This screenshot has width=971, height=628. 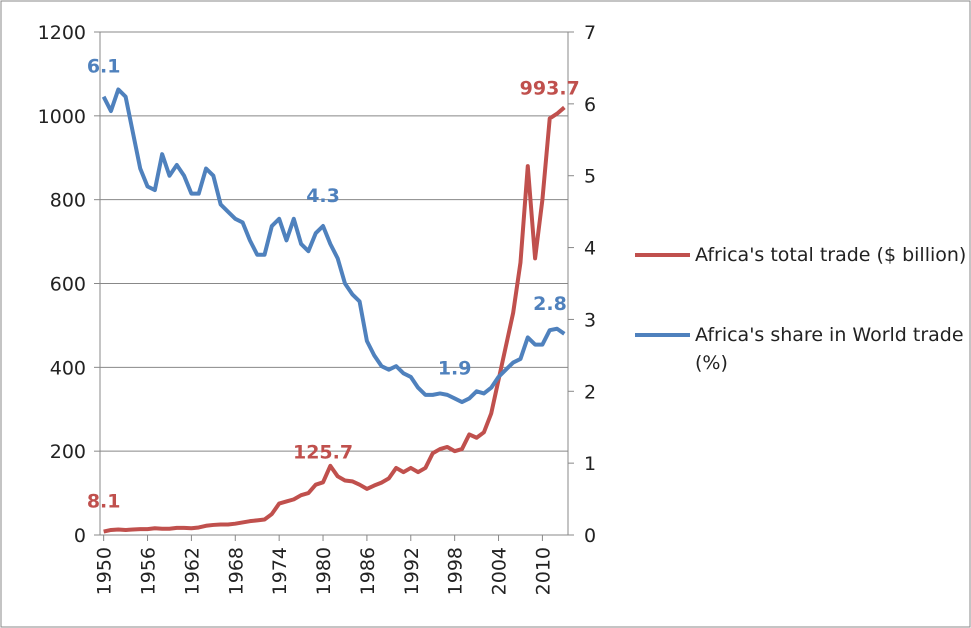 What do you see at coordinates (323, 196) in the screenshot?
I see `data-label: 4.3` at bounding box center [323, 196].